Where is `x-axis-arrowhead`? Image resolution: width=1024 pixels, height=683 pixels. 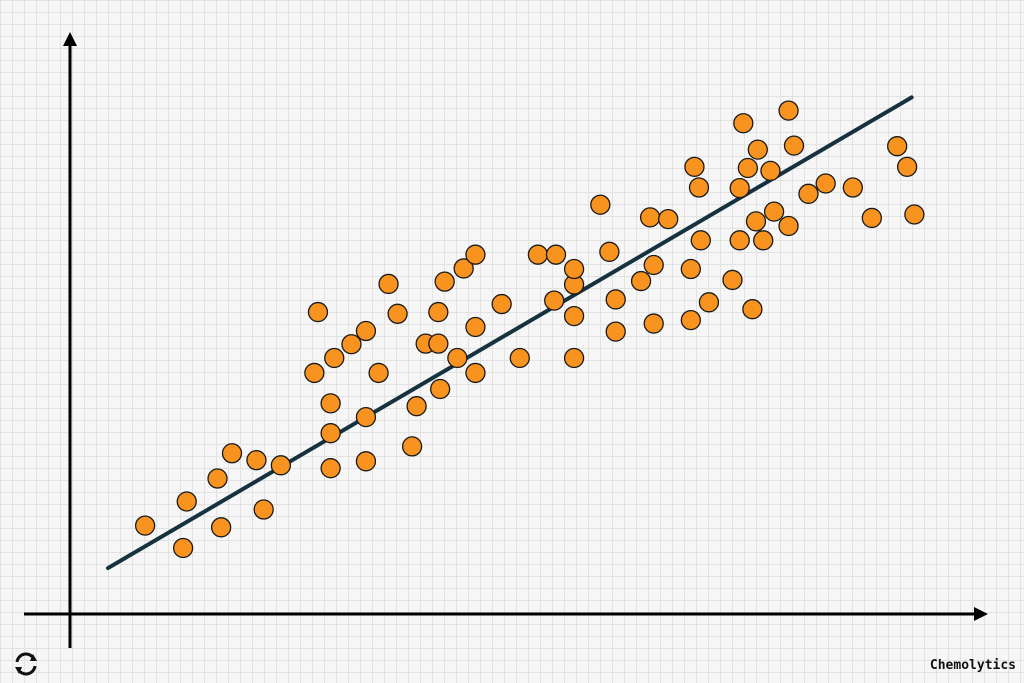
x-axis-arrowhead is located at coordinates (981, 614).